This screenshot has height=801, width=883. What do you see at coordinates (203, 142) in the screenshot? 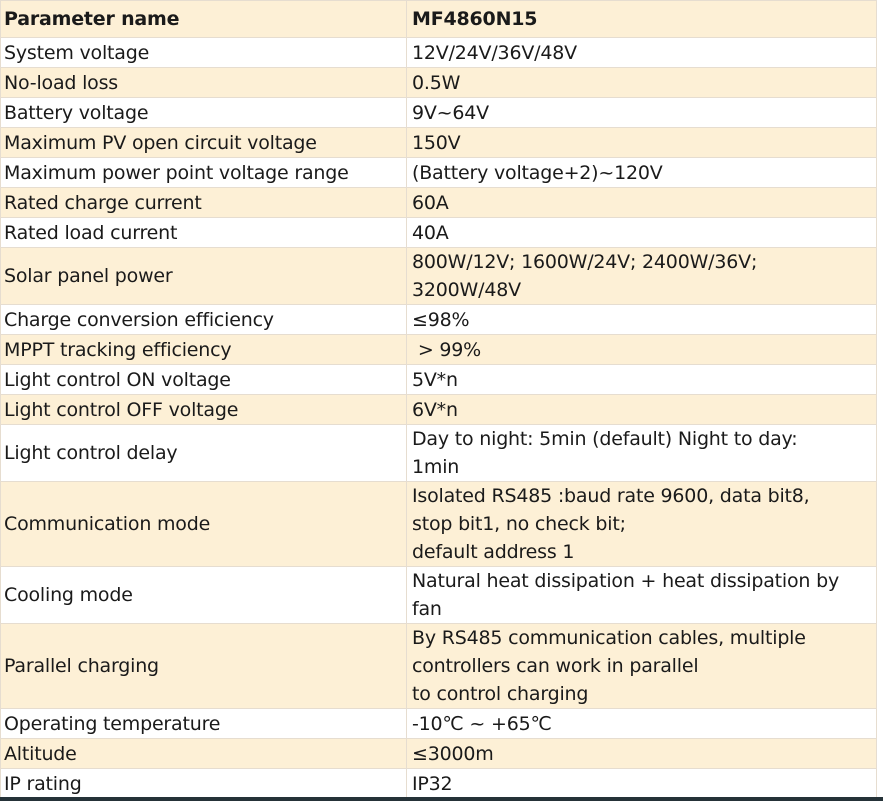
I see `parameter-name: Maximum PV open circuit voltage` at bounding box center [203, 142].